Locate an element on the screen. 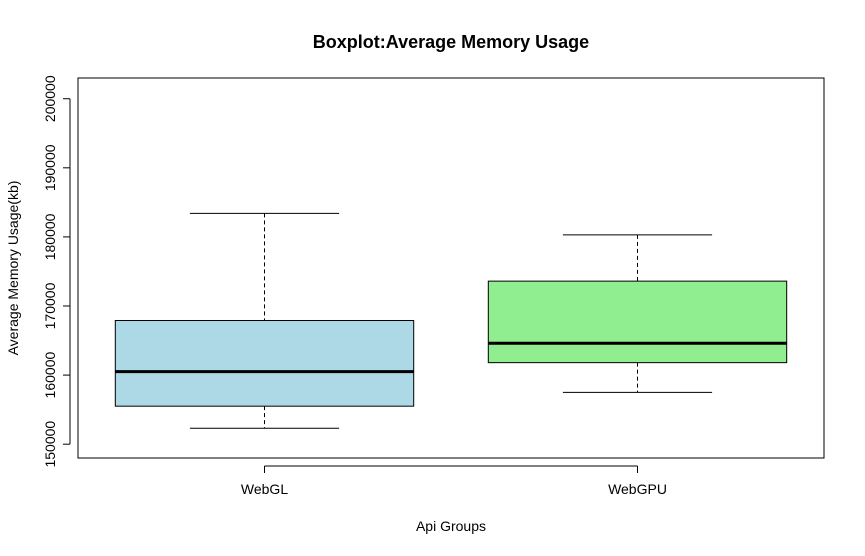 Image resolution: width=865 pixels, height=556 pixels. box-webgl is located at coordinates (264, 320).